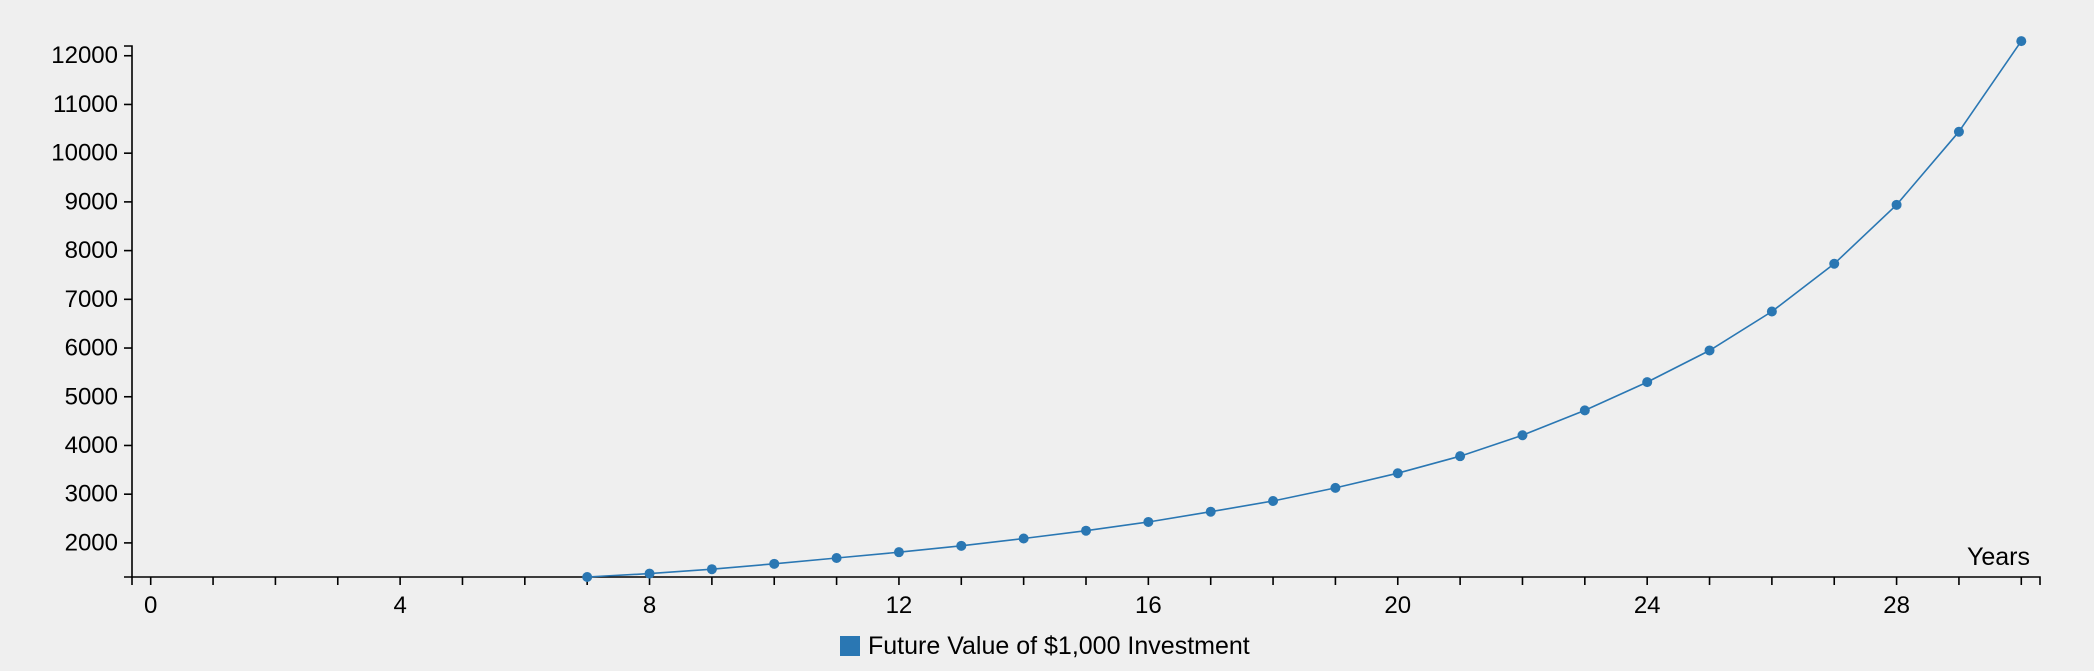 The width and height of the screenshot is (2094, 671). Describe the element at coordinates (1647, 605) in the screenshot. I see `x-tick-label: 24` at that location.